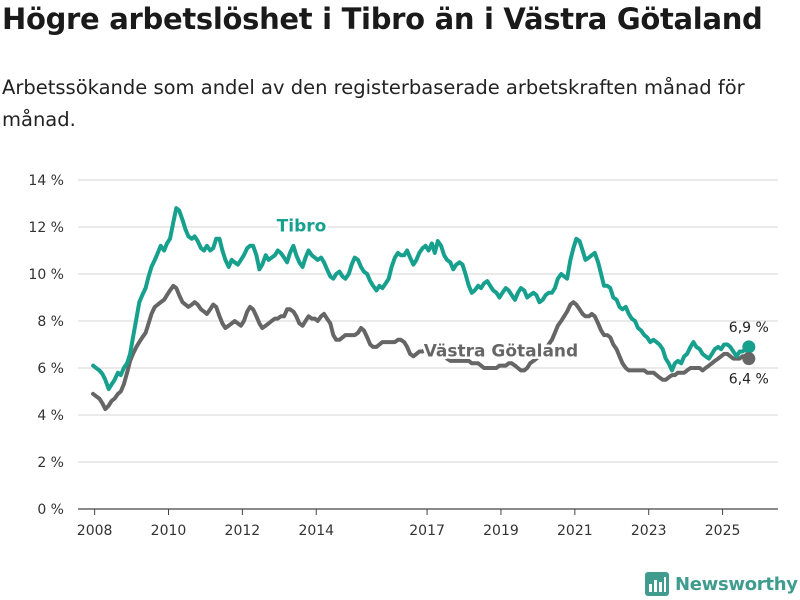 This screenshot has height=600, width=800. What do you see at coordinates (50, 322) in the screenshot?
I see `y-tick-label: 8 %` at bounding box center [50, 322].